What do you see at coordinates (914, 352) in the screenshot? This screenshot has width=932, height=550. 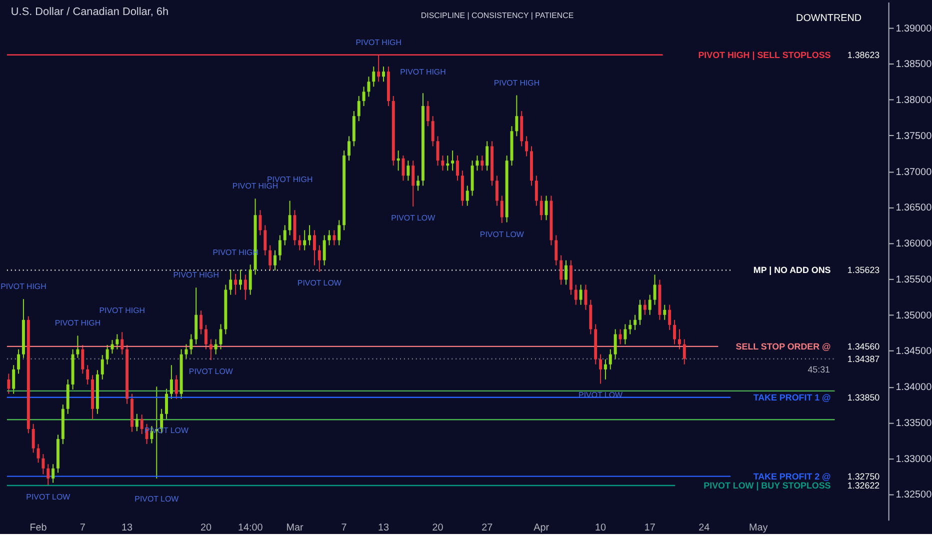 I see `y-tick-label: 1.34500` at bounding box center [914, 352].